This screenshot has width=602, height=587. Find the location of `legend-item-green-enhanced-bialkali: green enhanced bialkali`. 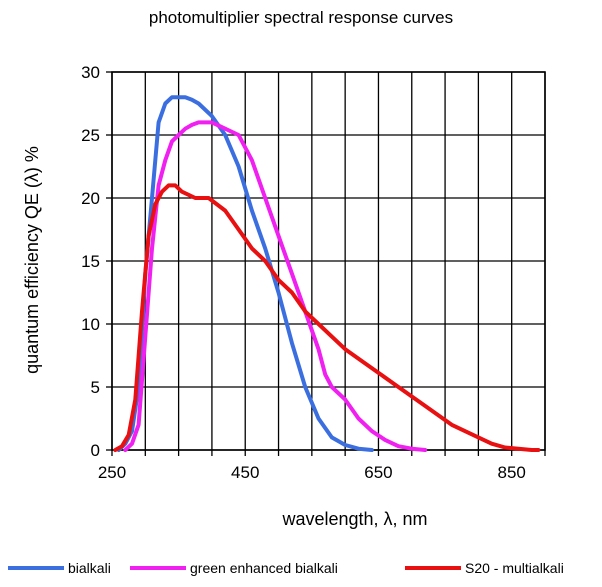

legend-item-green-enhanced-bialkali: green enhanced bialkali is located at coordinates (234, 568).